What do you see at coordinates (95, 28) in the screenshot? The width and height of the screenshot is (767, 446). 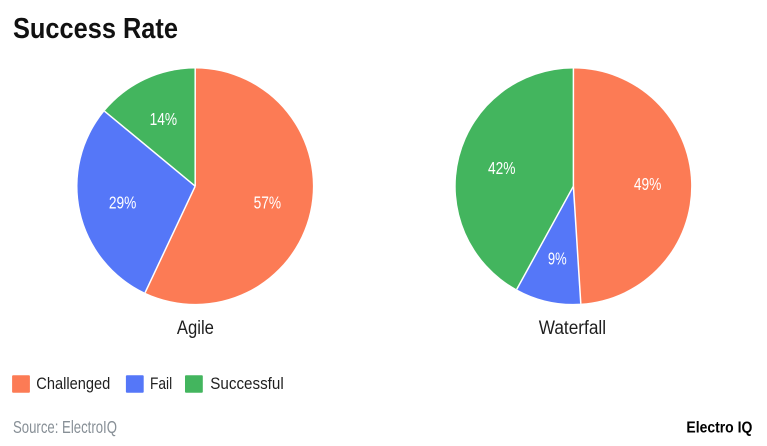 I see `svg-text: Success Rate` at bounding box center [95, 28].